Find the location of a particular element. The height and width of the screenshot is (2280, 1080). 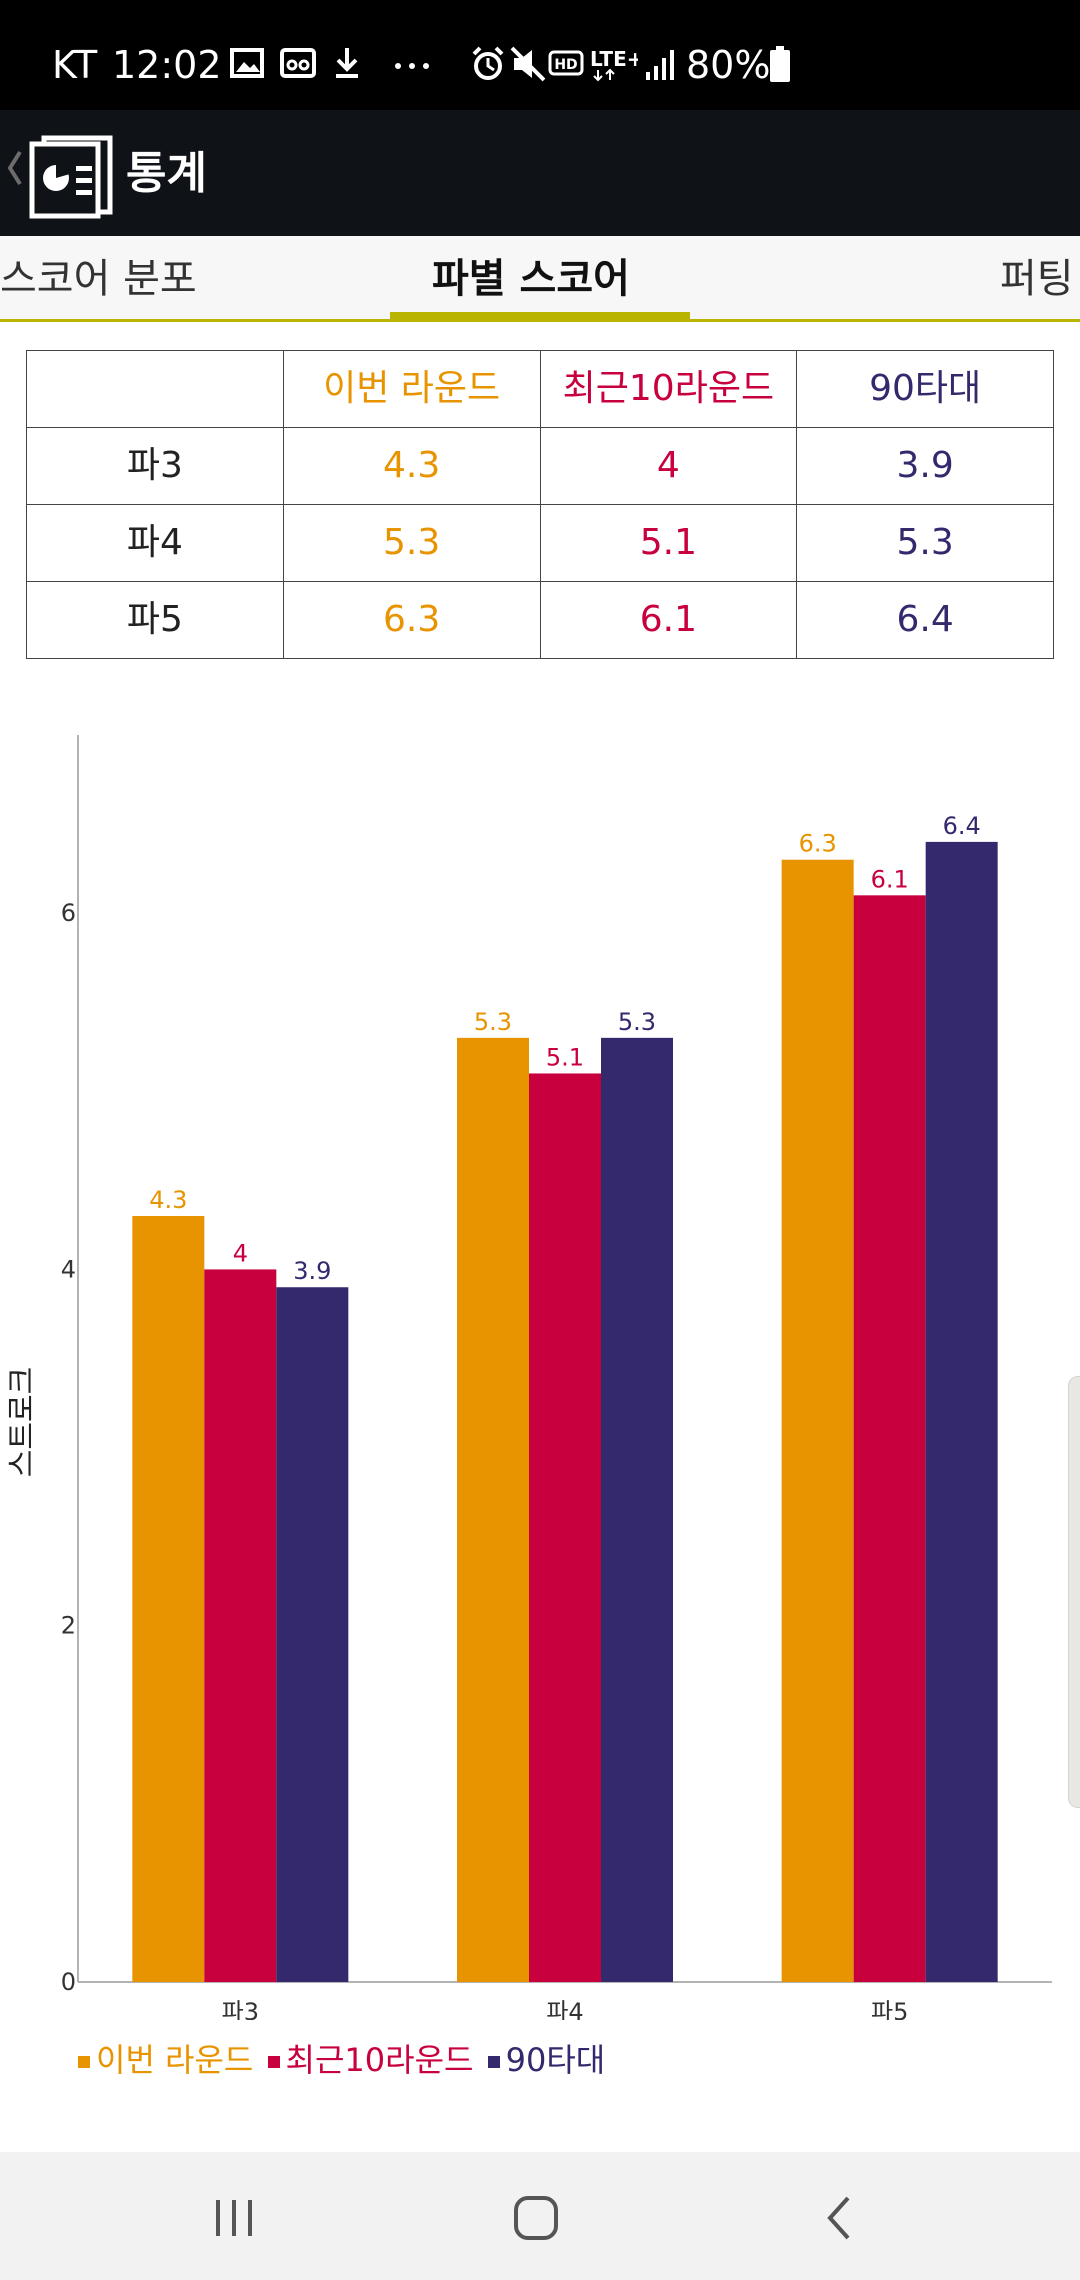

more-dots-icon is located at coordinates (412, 66).